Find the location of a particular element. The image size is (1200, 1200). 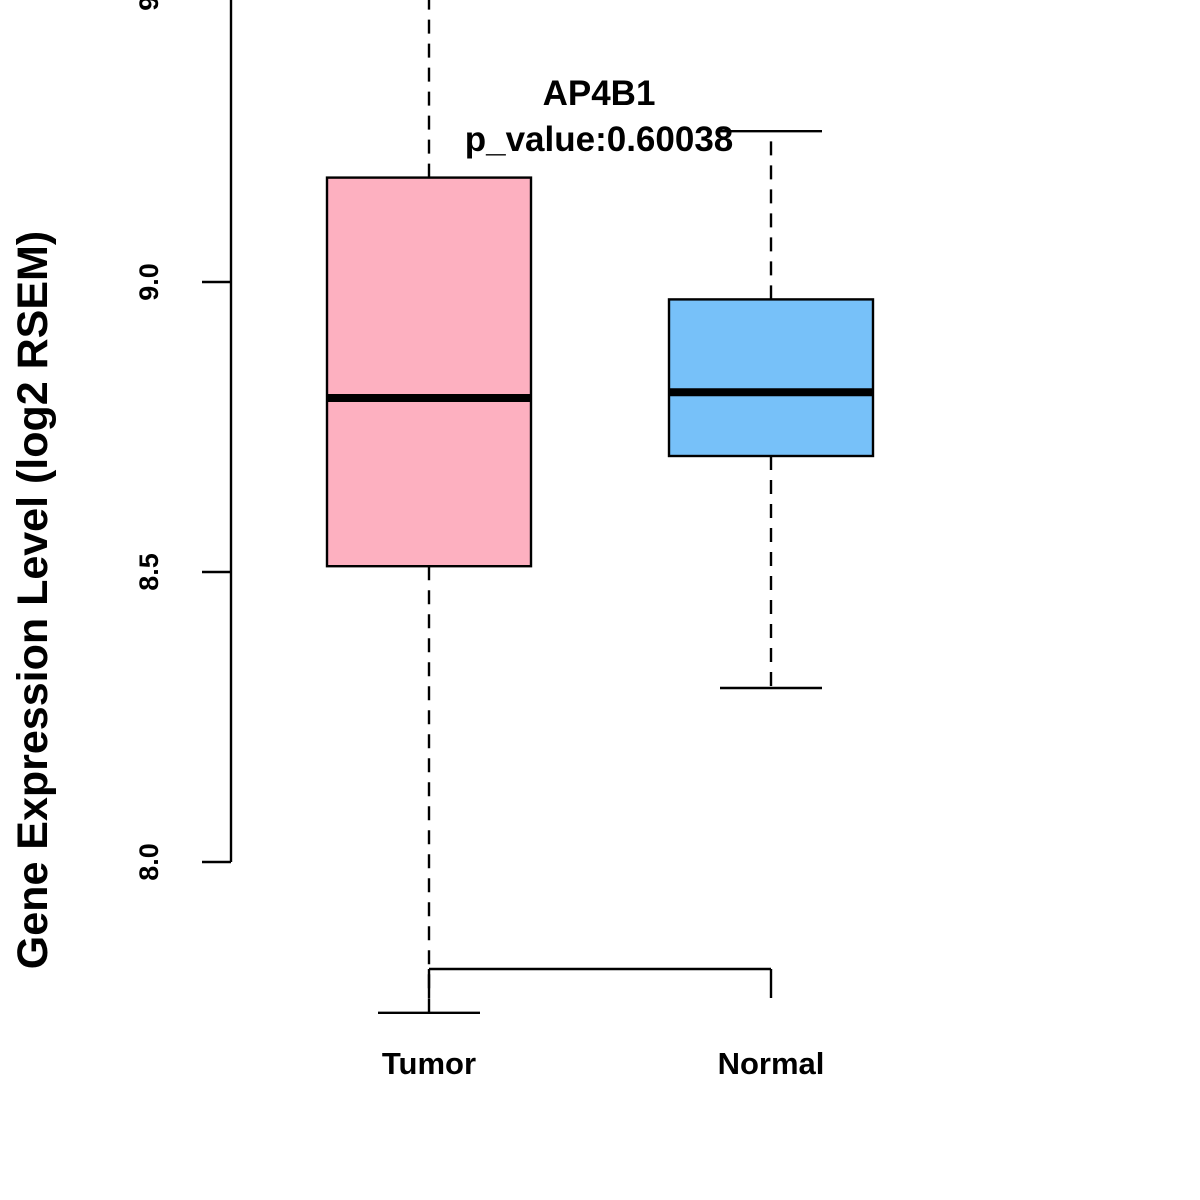

chart-title: AP4B1 is located at coordinates (599, 93).